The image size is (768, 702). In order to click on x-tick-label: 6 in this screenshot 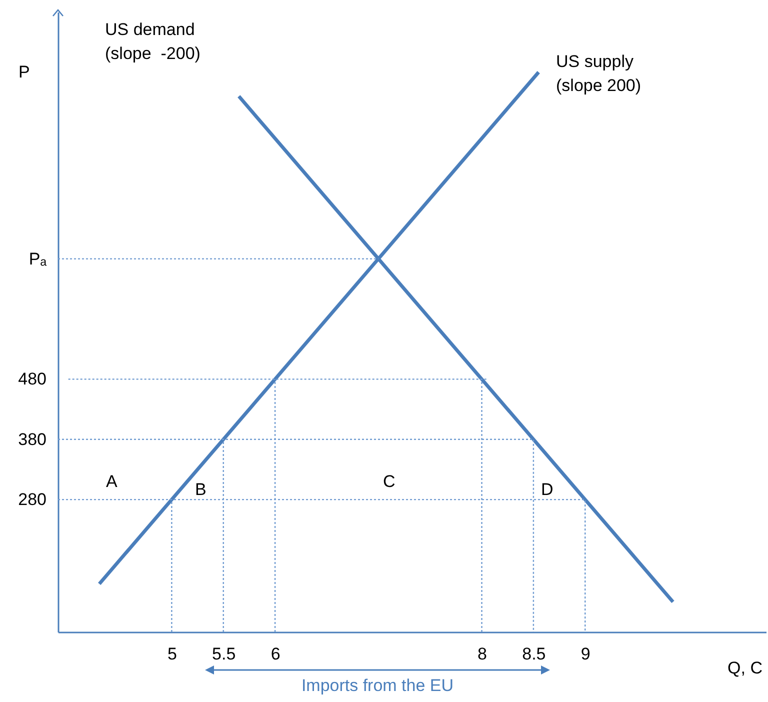, I will do `click(275, 654)`.